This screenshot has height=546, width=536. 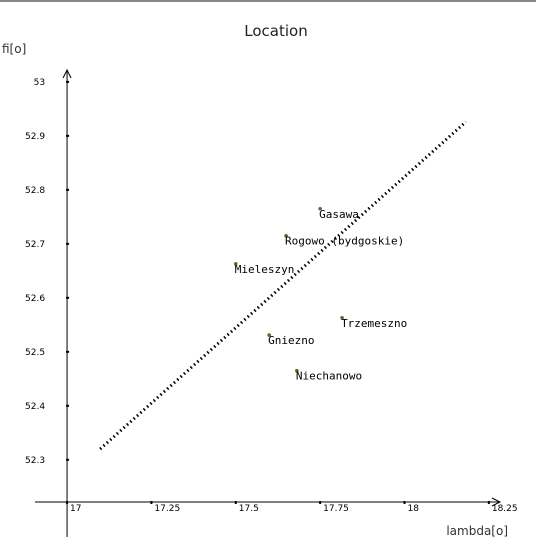 I want to click on y-tick-label: 52.5, so click(x=35, y=353).